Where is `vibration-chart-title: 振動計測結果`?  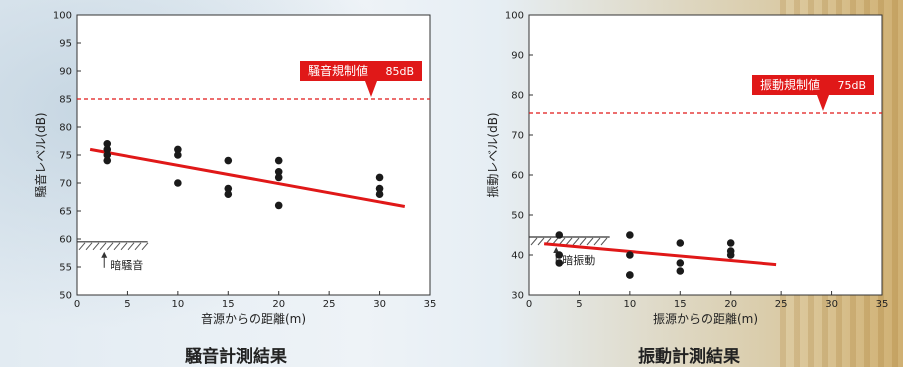 vibration-chart-title: 振動計測結果 is located at coordinates (689, 357).